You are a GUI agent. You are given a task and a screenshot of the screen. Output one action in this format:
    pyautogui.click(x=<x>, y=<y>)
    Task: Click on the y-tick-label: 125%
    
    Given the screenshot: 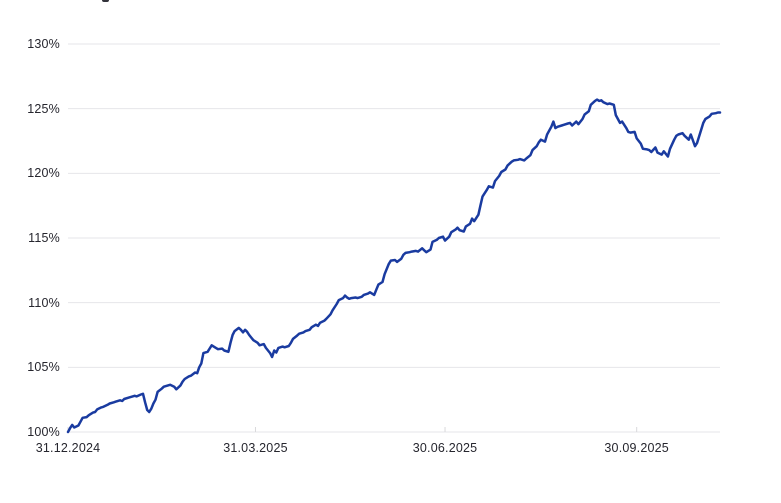 What is the action you would take?
    pyautogui.click(x=43, y=108)
    